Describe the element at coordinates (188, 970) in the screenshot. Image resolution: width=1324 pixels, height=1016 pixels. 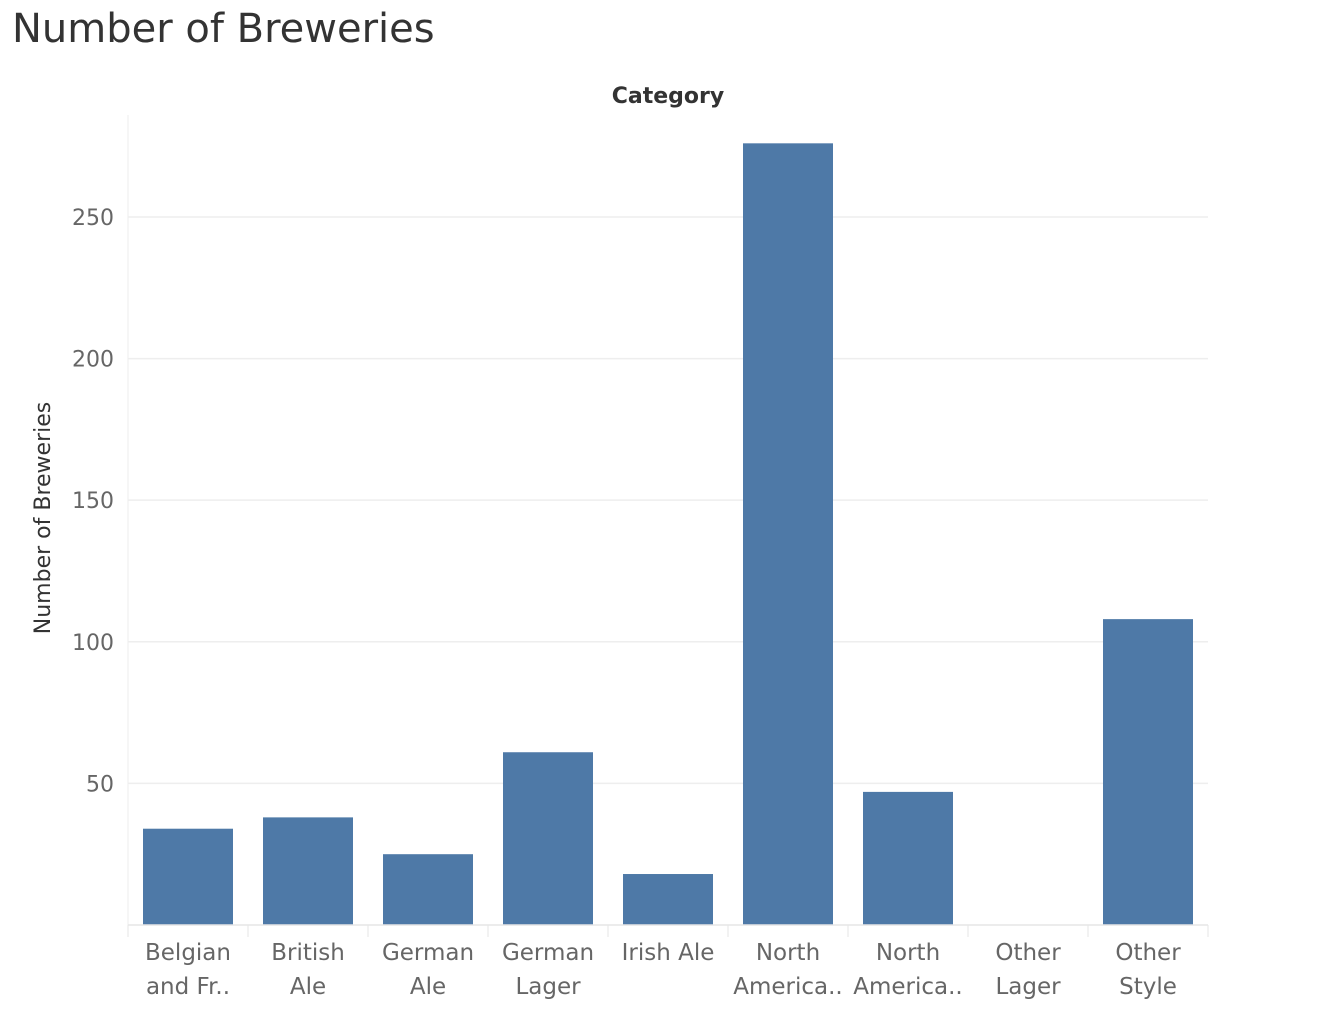
I see `x-tick-label: Belgian and Fr..` at that location.